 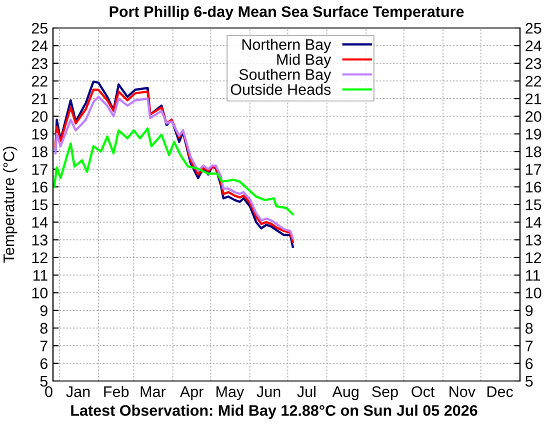 I want to click on x-tick-label: Sep, so click(x=385, y=393).